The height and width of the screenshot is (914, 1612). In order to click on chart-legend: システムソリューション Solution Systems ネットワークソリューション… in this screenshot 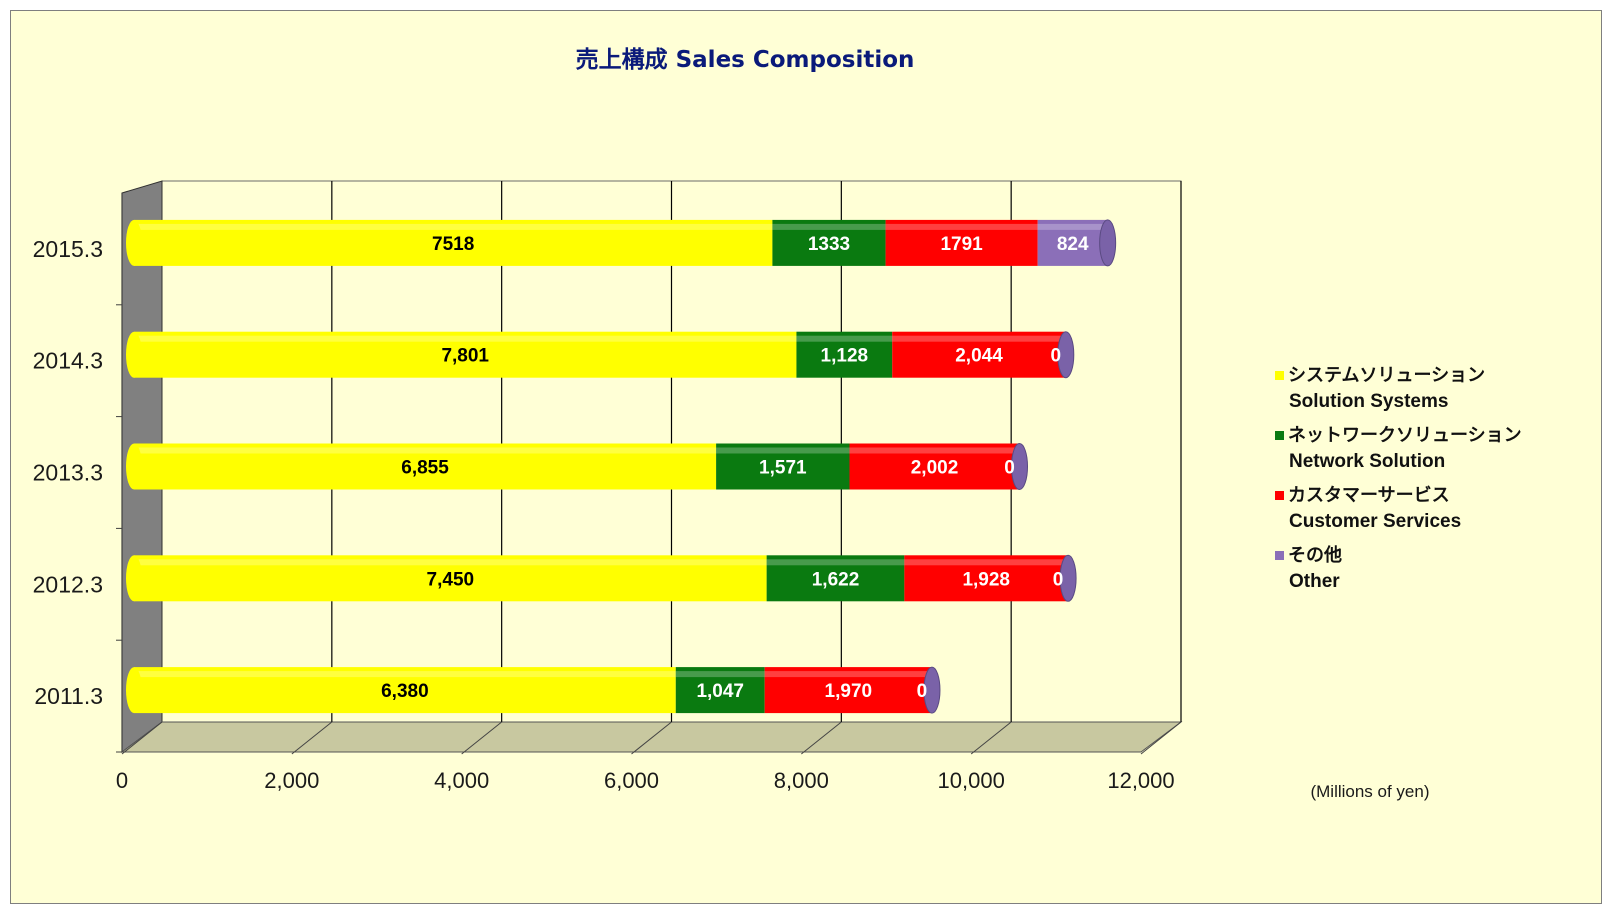, I will do `click(1398, 478)`.